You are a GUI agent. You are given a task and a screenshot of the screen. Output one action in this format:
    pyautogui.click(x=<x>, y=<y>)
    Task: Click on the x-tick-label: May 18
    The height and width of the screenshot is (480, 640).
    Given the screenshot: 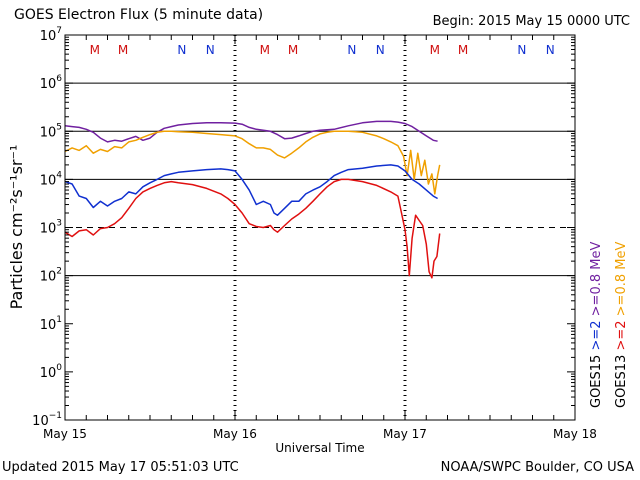 What is the action you would take?
    pyautogui.click(x=575, y=434)
    